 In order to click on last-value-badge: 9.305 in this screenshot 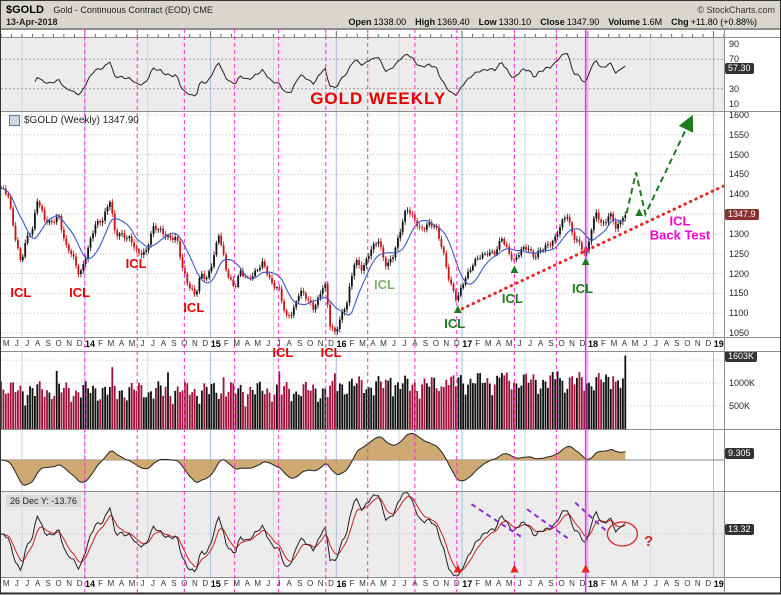, I will do `click(739, 454)`.